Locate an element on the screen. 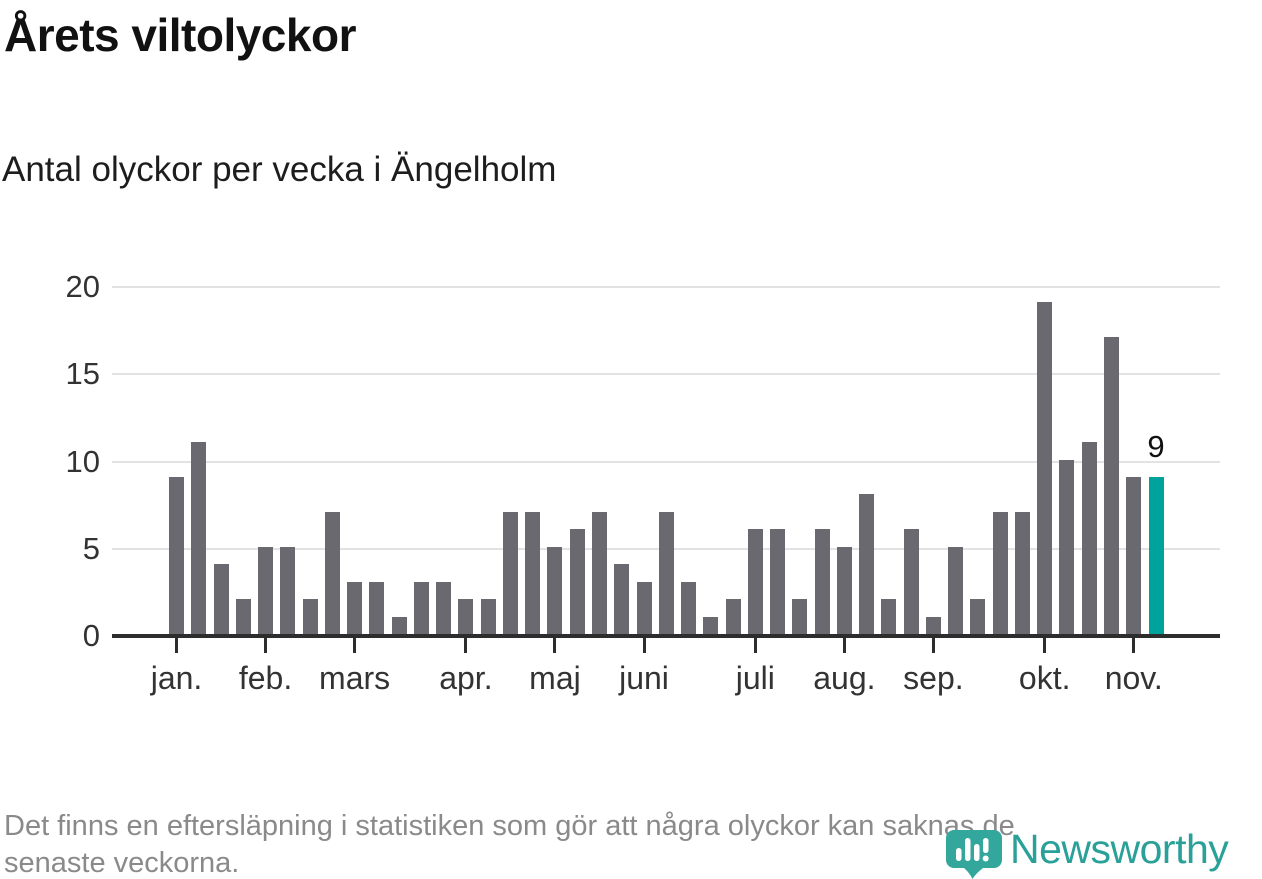  footer-note-line2: senaste veckorna. is located at coordinates (122, 863).